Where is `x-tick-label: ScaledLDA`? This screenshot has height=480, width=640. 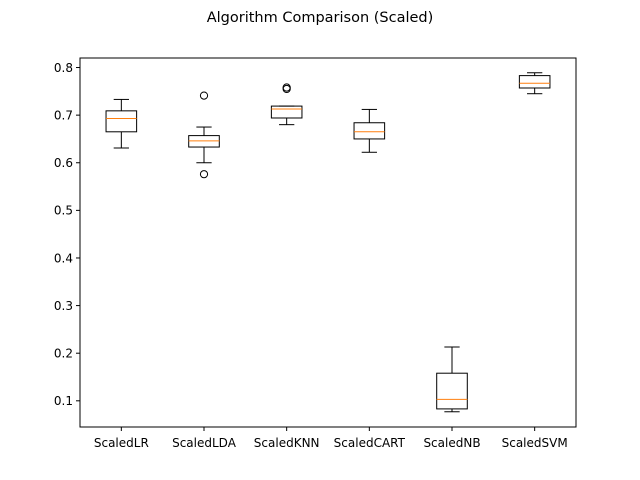
x-tick-label: ScaledLDA is located at coordinates (204, 443).